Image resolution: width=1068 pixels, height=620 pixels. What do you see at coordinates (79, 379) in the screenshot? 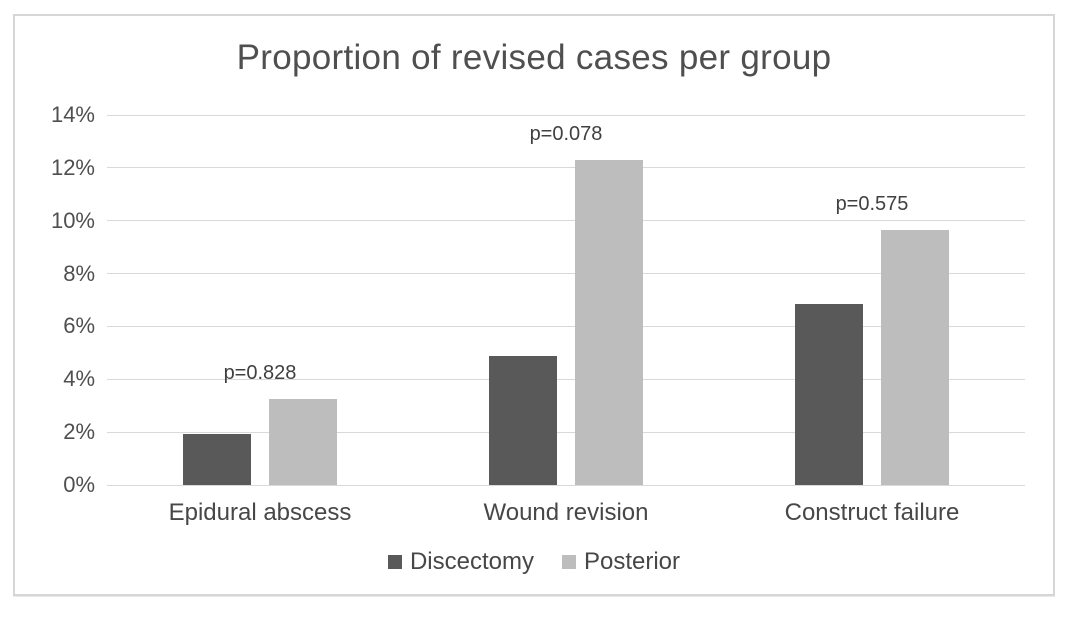
I see `y-axis-tick-label: 4%` at bounding box center [79, 379].